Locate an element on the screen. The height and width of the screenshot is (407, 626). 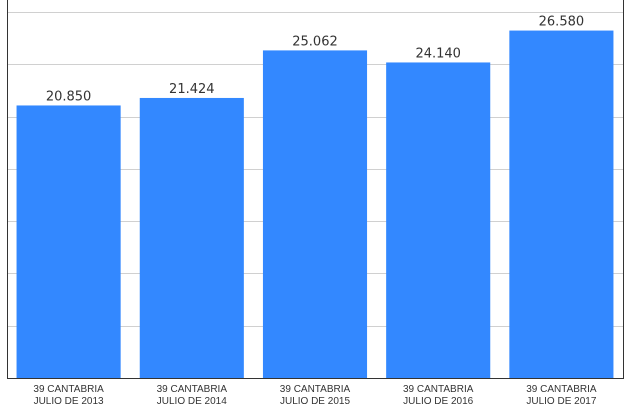
category-tick-label: 39 CANTABRIA JULIO DE 2017 is located at coordinates (561, 395).